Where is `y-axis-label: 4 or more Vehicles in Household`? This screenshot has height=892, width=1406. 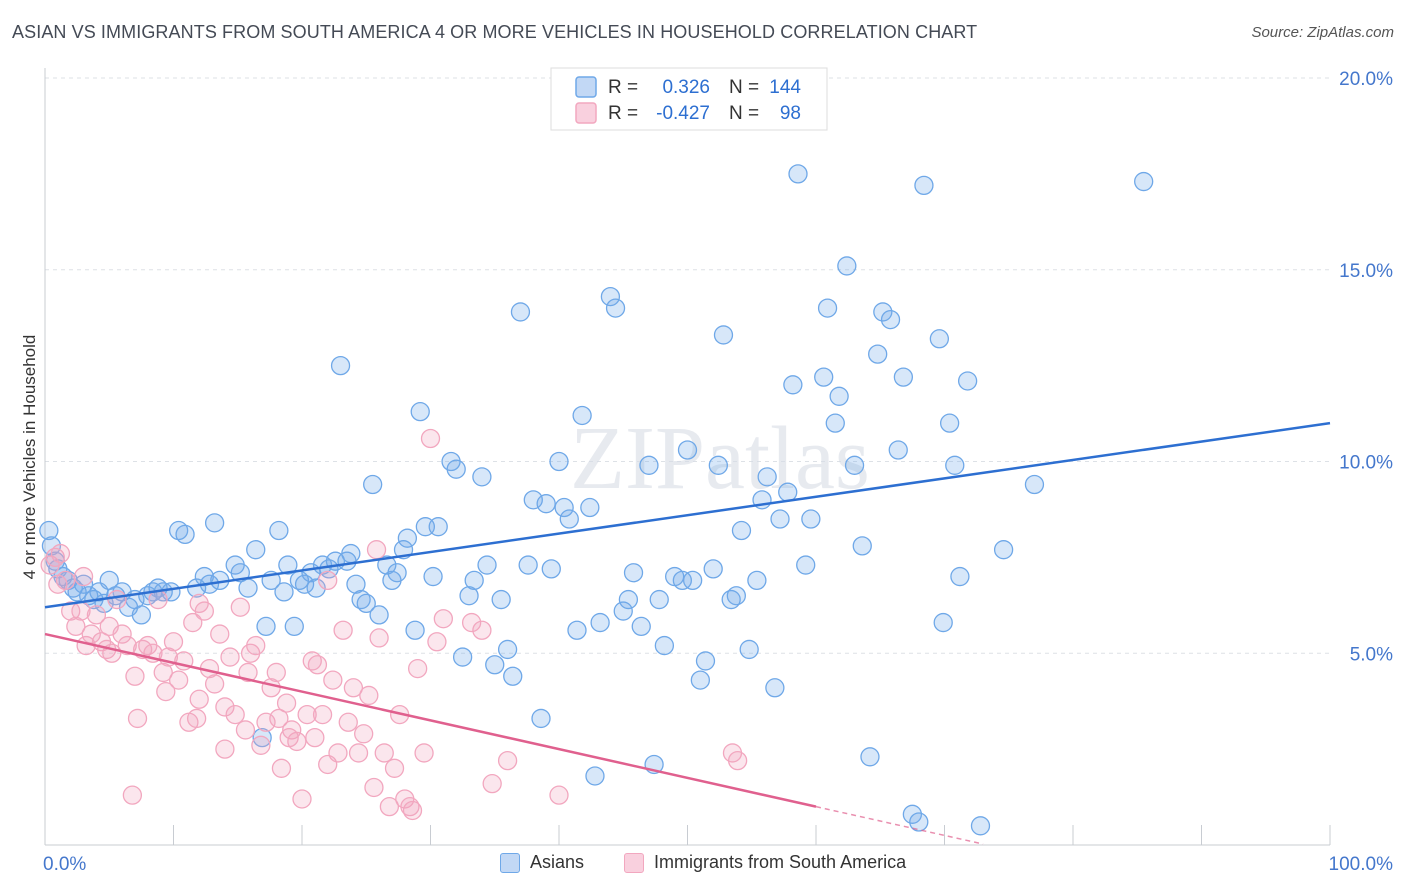 y-axis-label: 4 or more Vehicles in Household is located at coordinates (29, 457).